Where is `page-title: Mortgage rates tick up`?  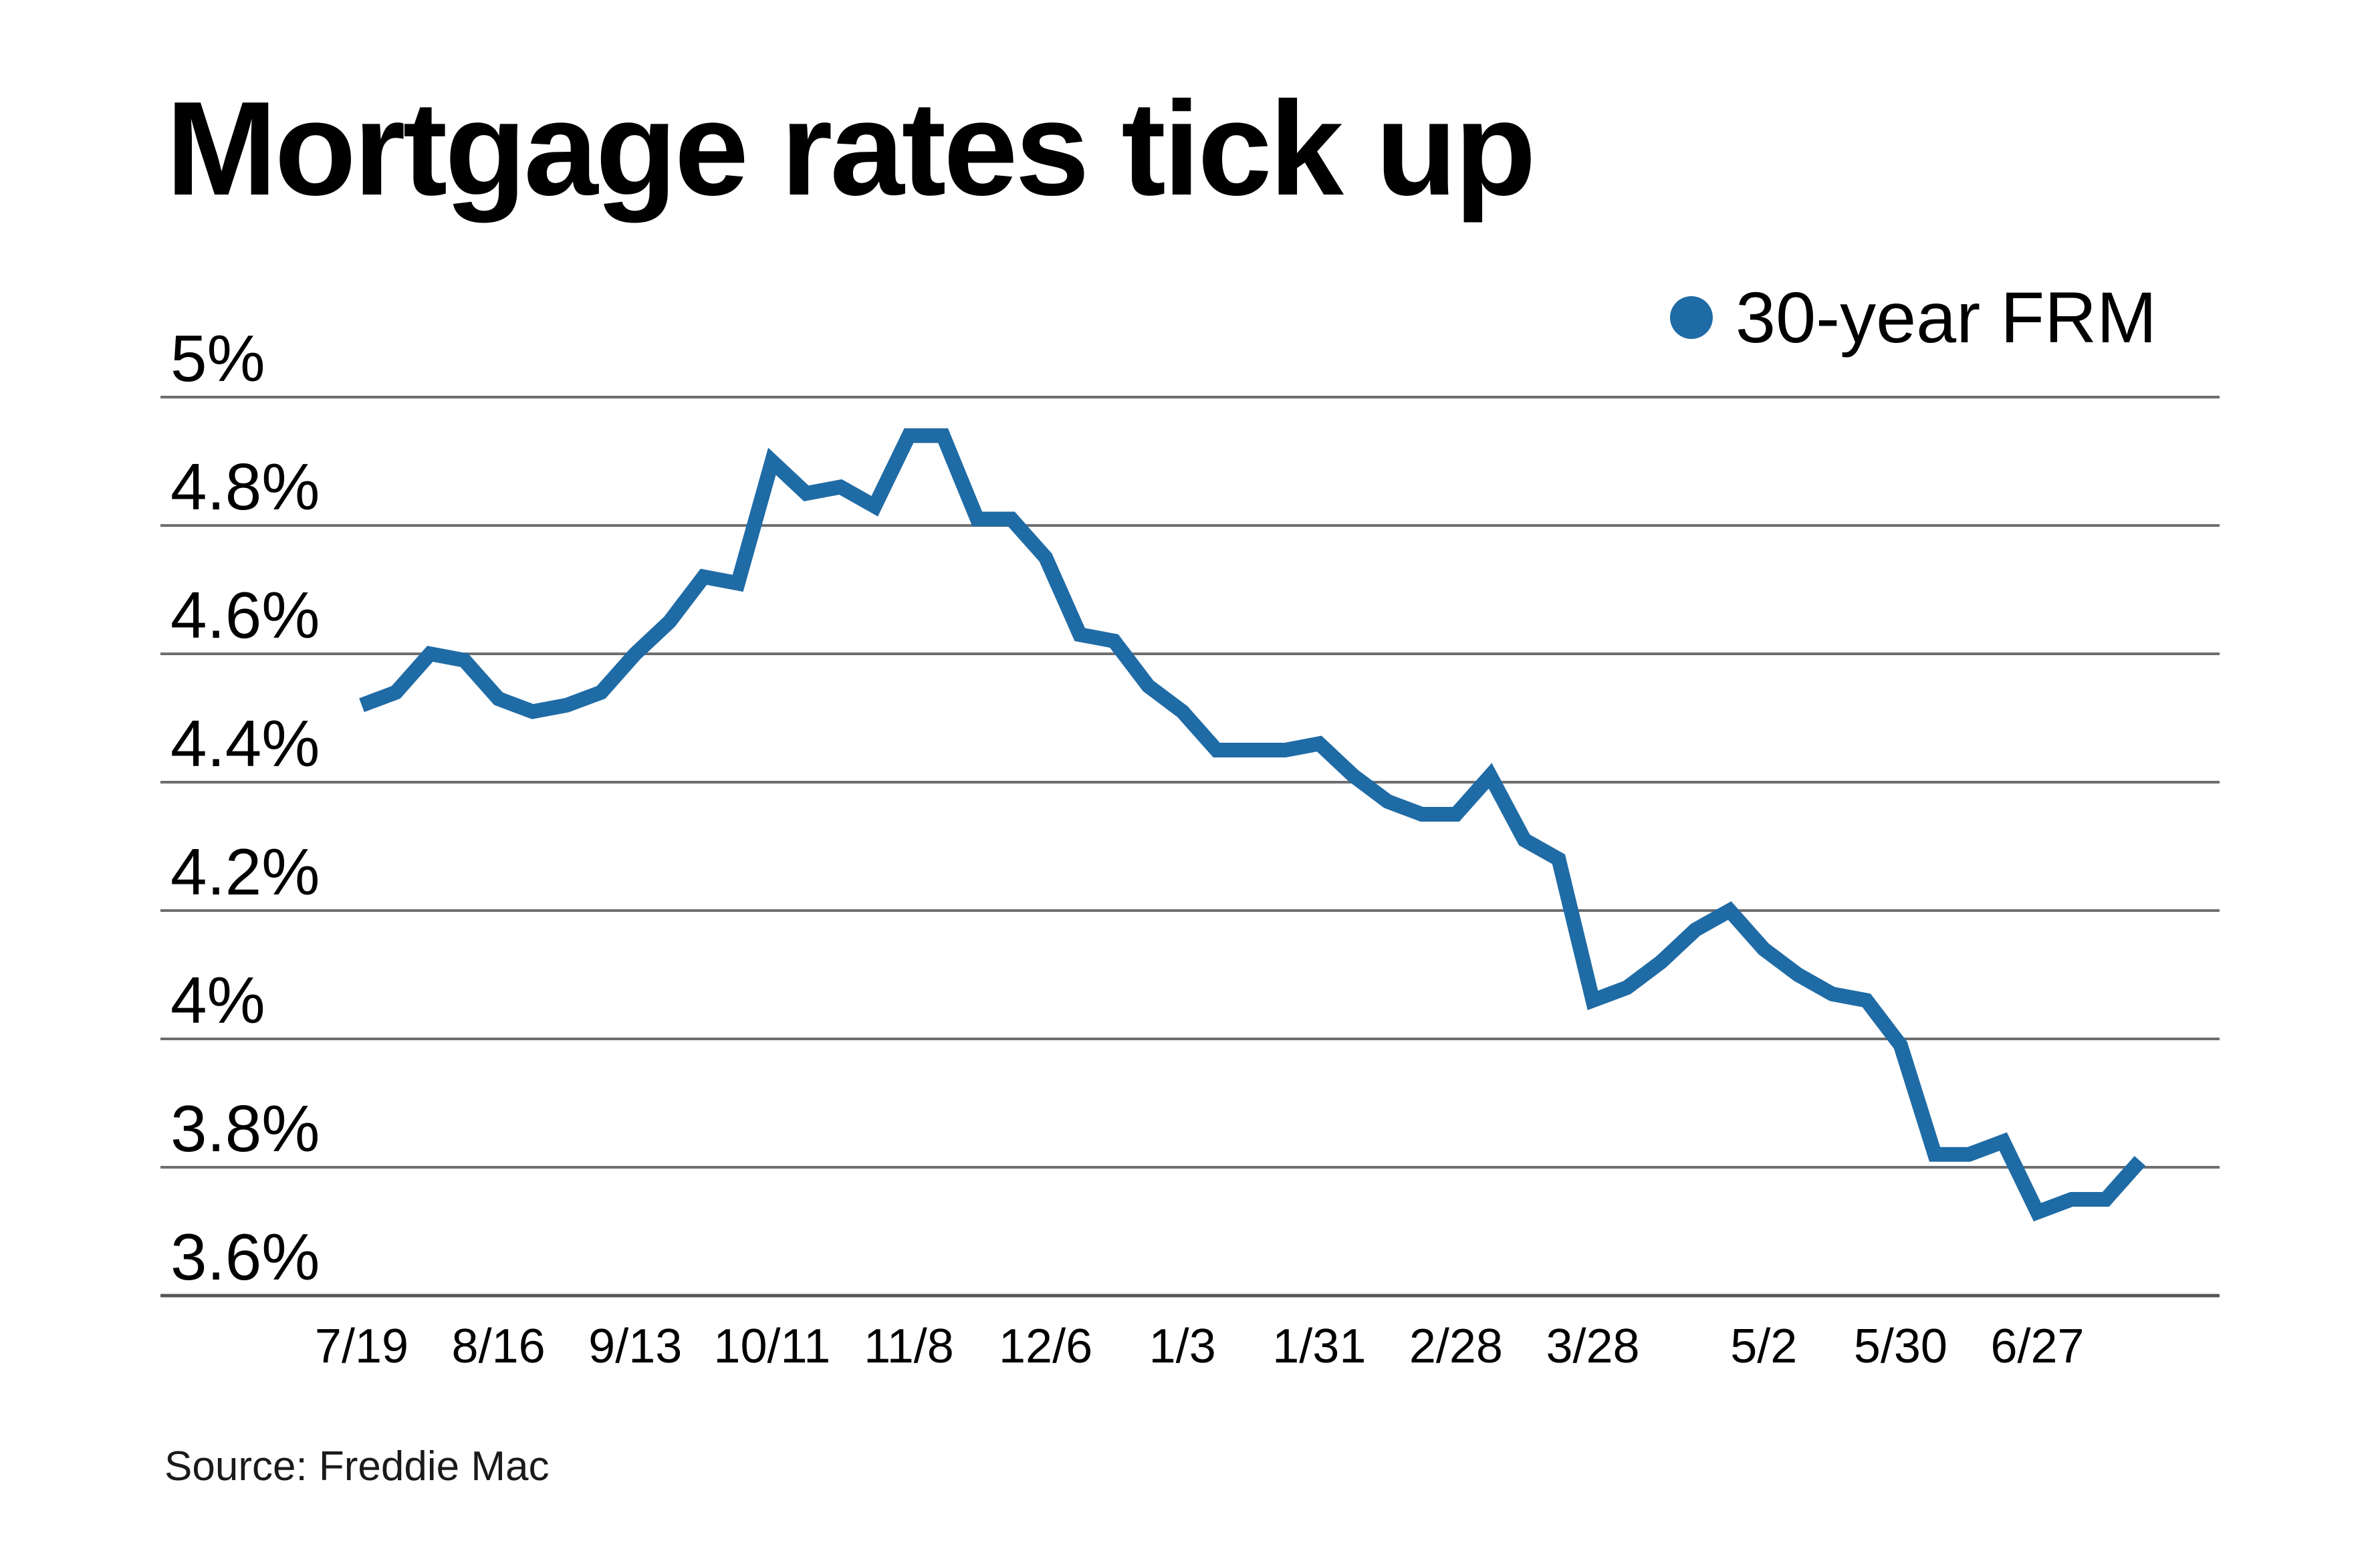 page-title: Mortgage rates tick up is located at coordinates (851, 148).